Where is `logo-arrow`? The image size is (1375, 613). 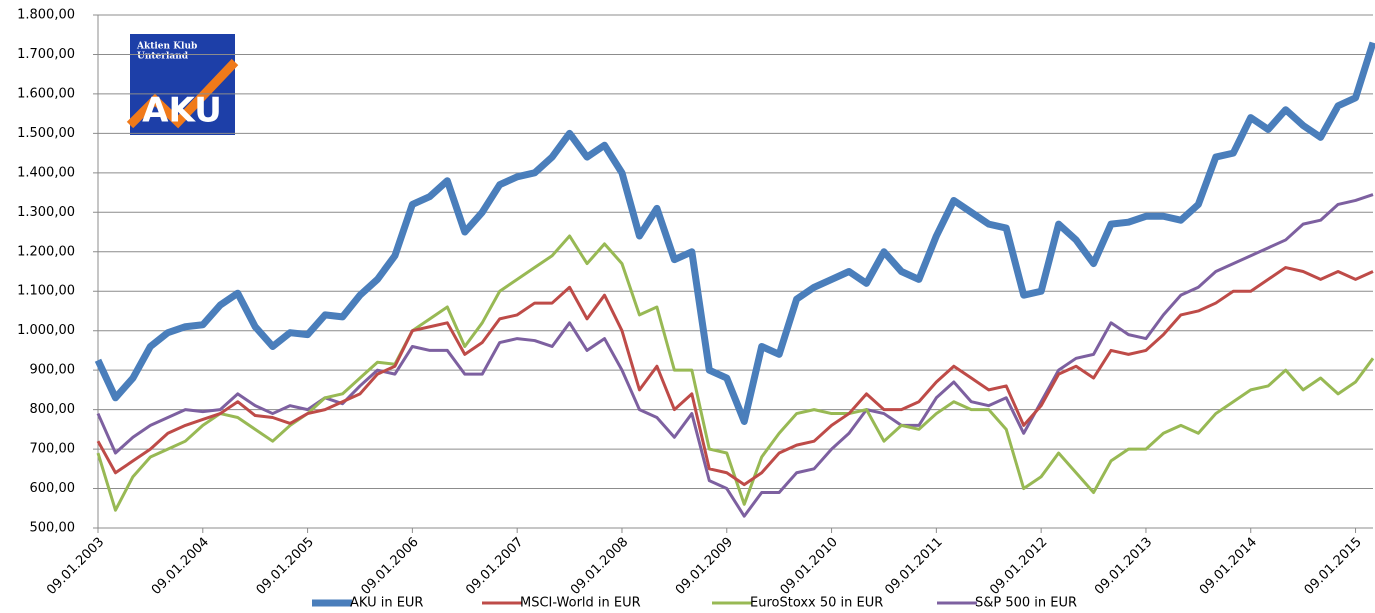
logo-arrow is located at coordinates (182, 93).